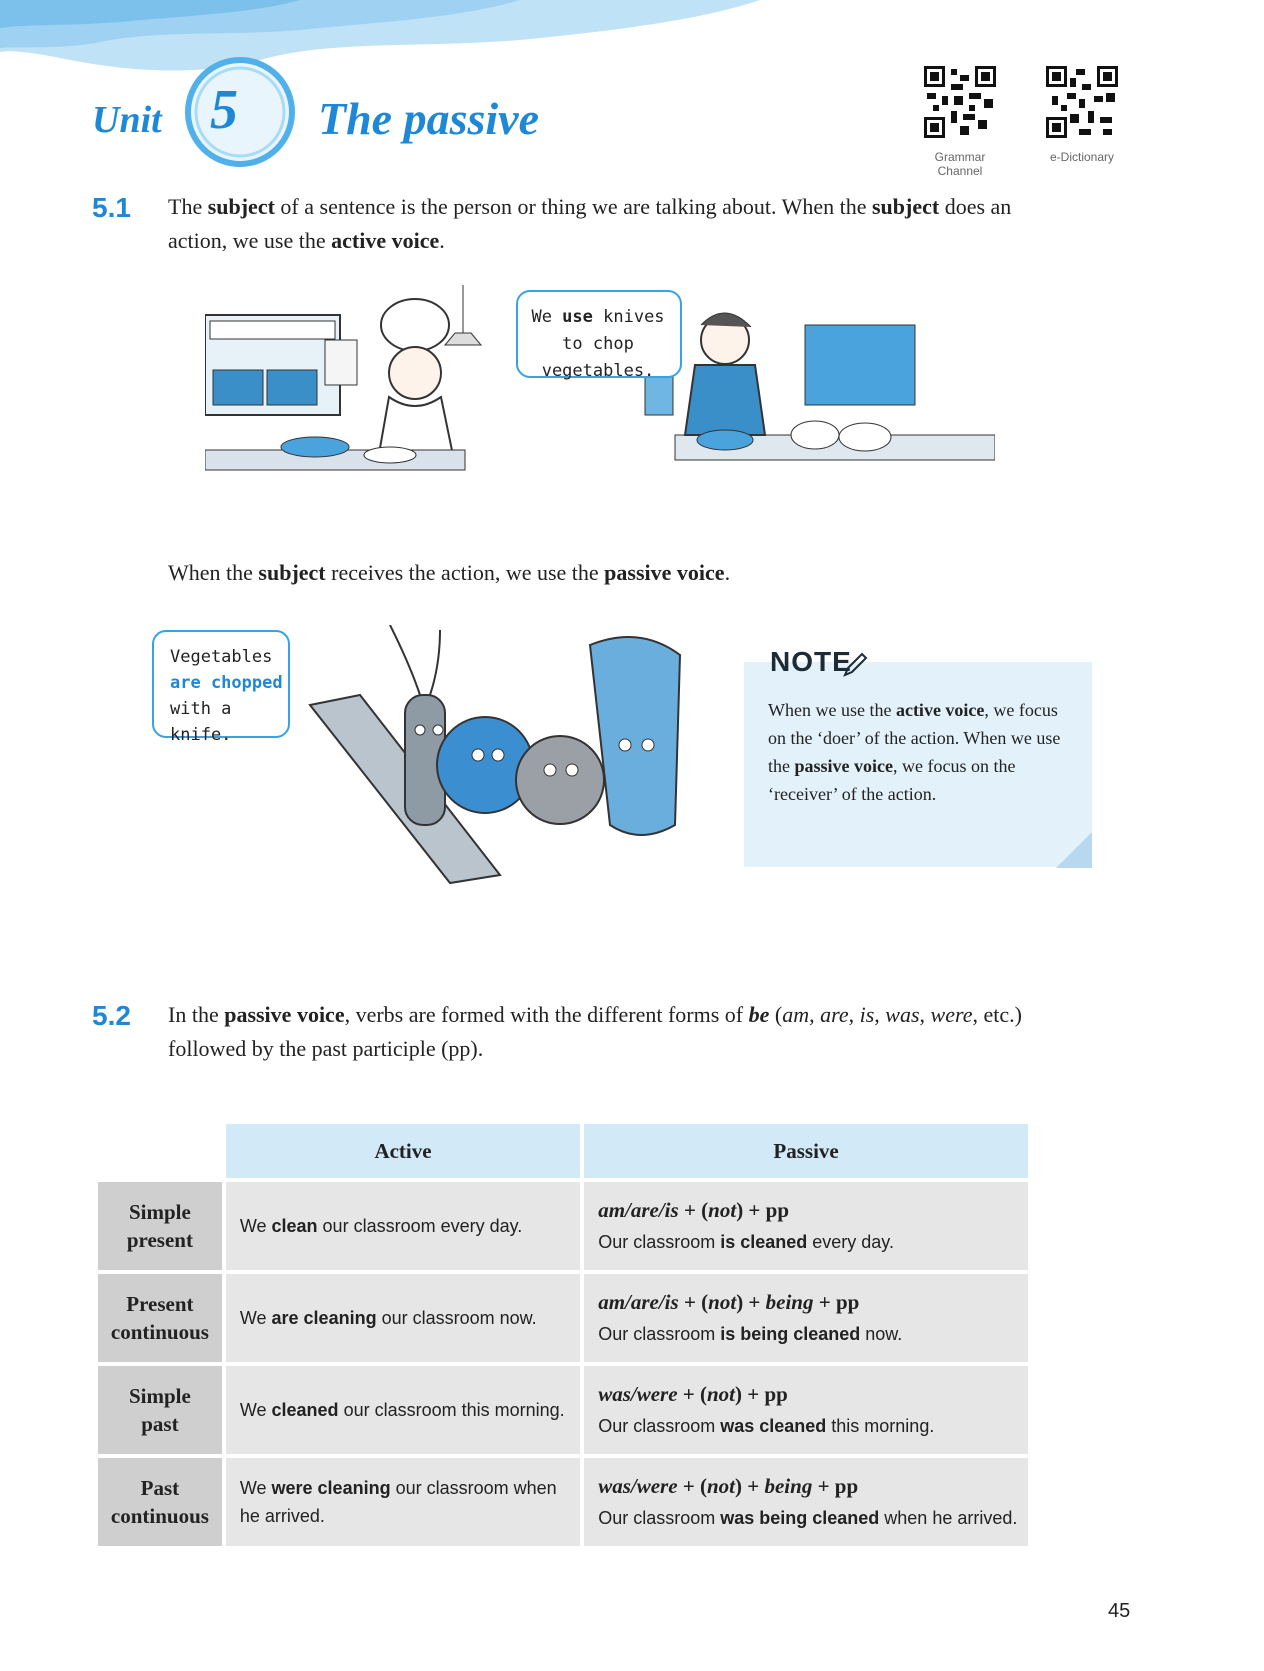  What do you see at coordinates (834, 1014) in the screenshot?
I see `italic-term: are` at bounding box center [834, 1014].